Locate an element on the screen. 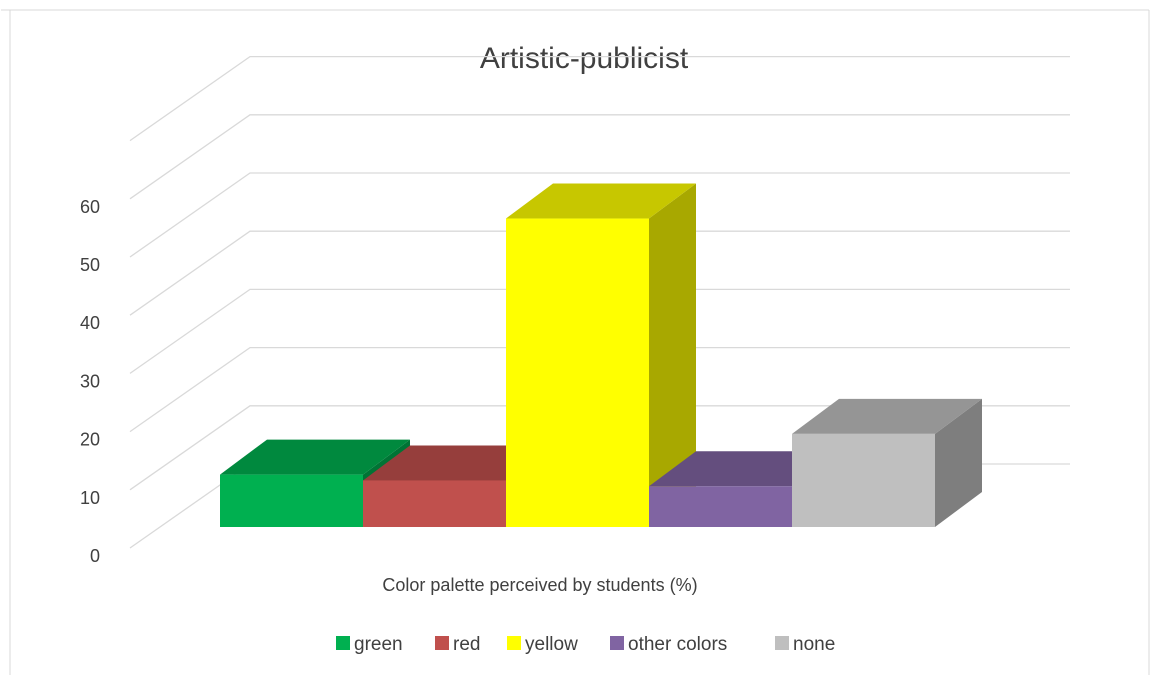 This screenshot has width=1150, height=675. y-axis-ticks: 0 10 20 30 40 50 60 is located at coordinates (90, 381).